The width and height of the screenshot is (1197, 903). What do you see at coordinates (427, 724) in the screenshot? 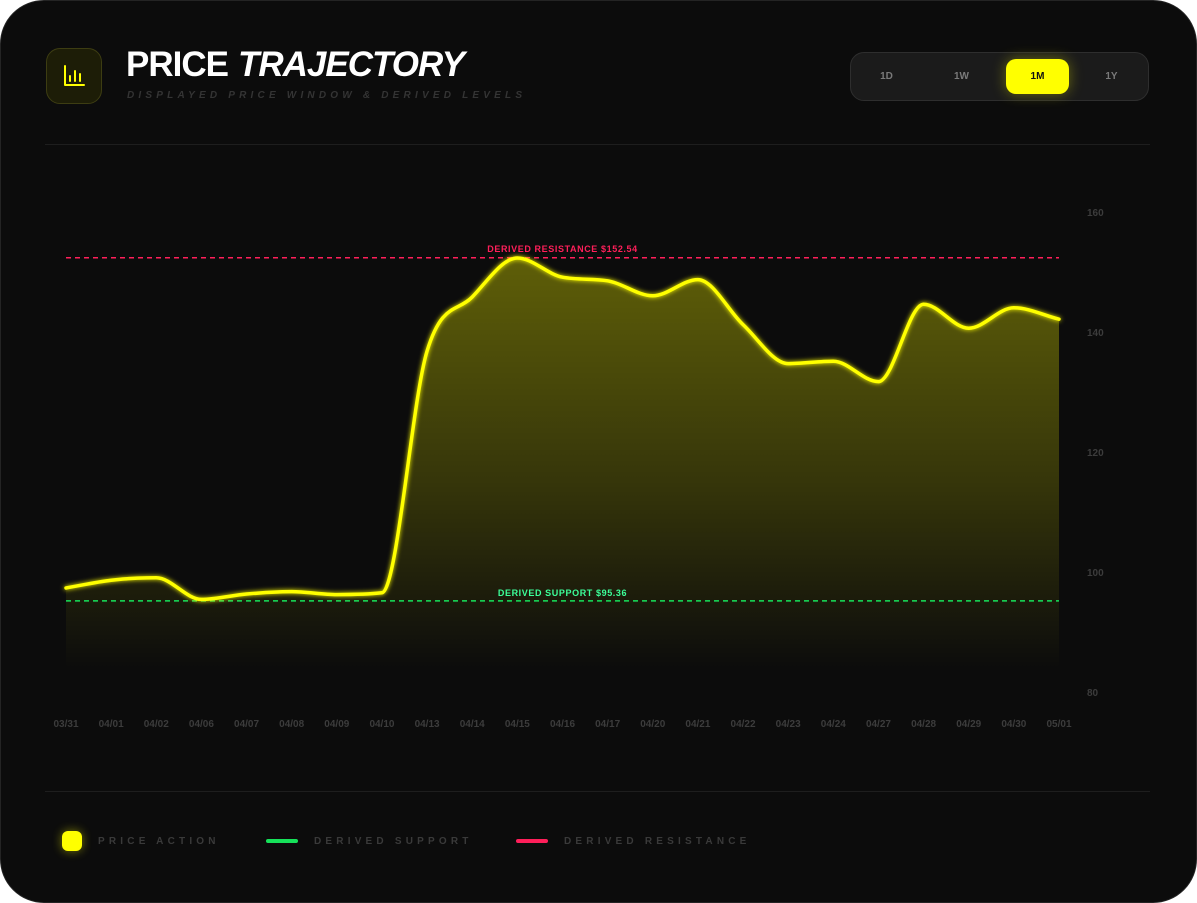
I see `x-tick-label-04-13: 04/13` at bounding box center [427, 724].